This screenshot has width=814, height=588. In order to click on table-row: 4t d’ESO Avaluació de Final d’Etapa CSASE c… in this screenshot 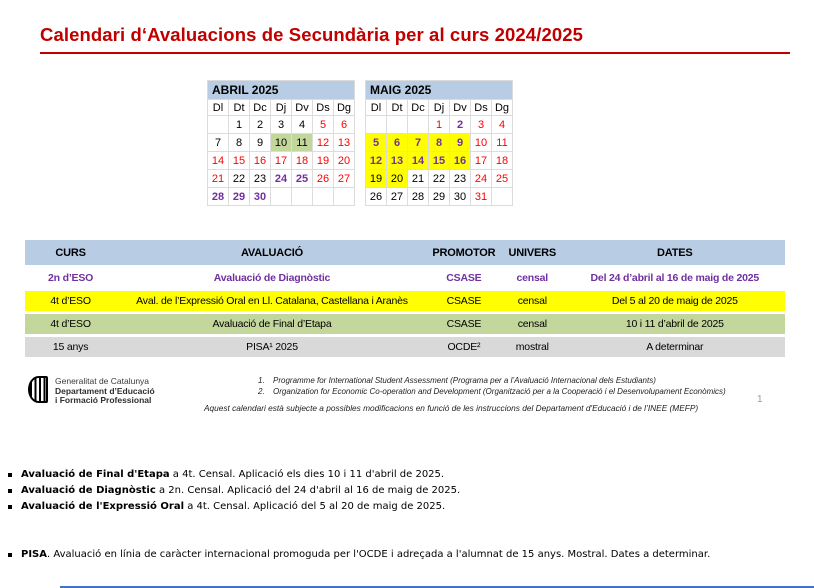, I will do `click(405, 324)`.